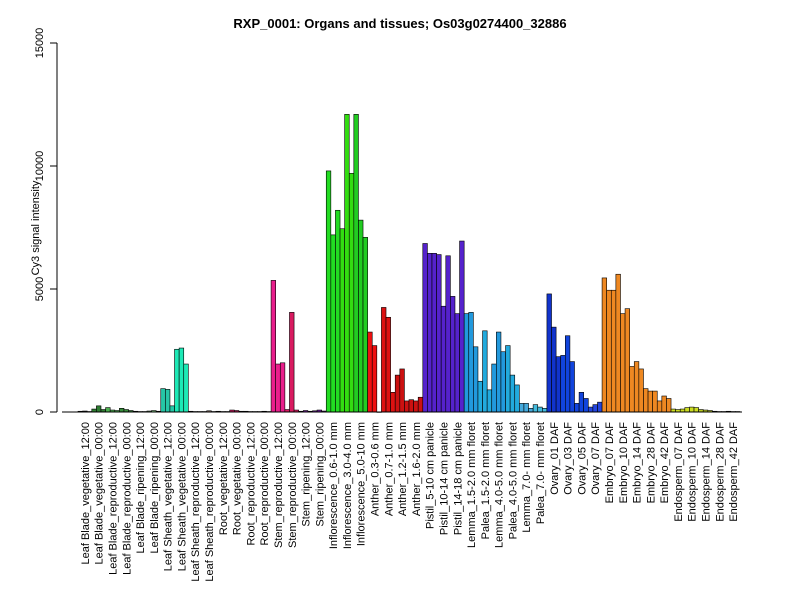 This screenshot has height=600, width=800. Describe the element at coordinates (403, 469) in the screenshot. I see `x-tick-label: Anther_1.2-1.5 mm` at that location.